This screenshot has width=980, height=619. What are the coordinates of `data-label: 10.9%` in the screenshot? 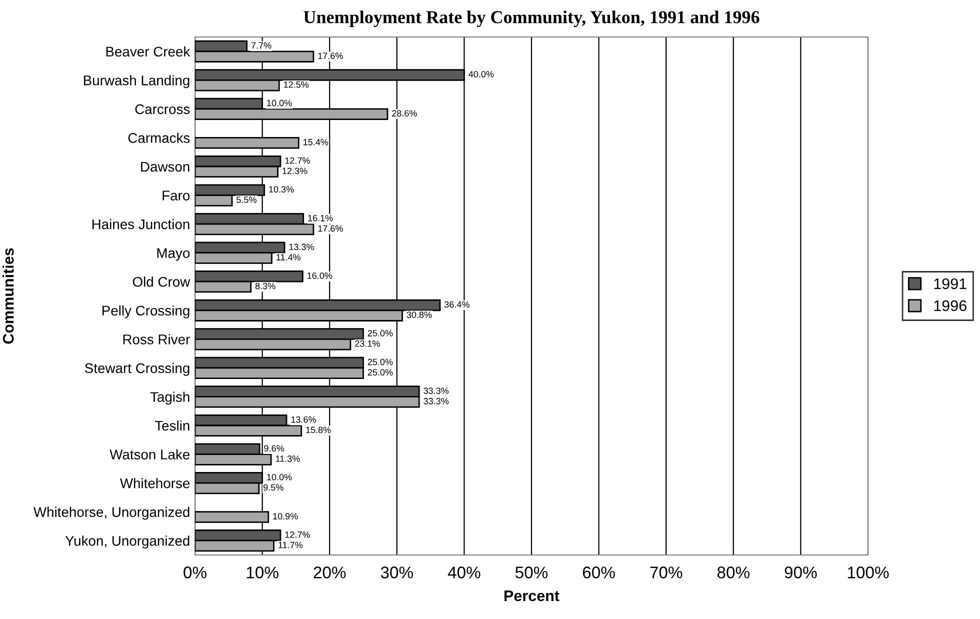 It's located at (285, 516).